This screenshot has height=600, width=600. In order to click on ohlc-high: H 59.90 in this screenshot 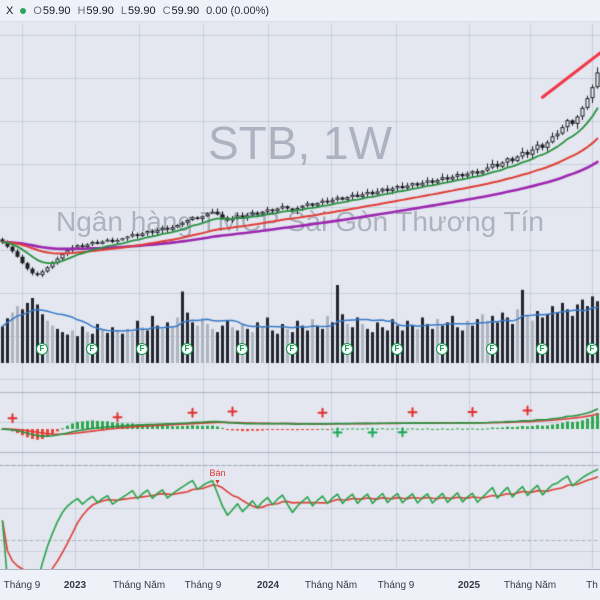, I will do `click(95, 11)`.